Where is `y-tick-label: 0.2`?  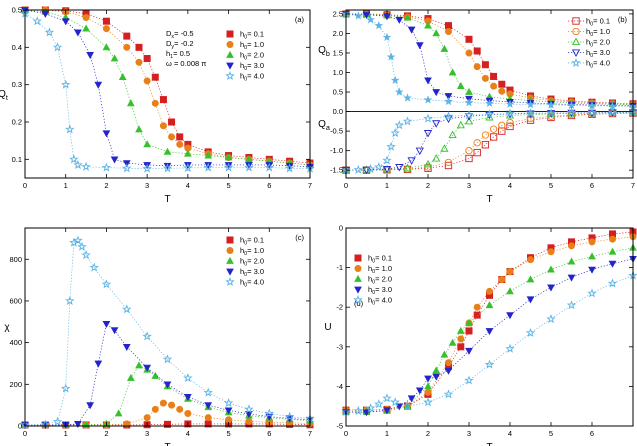 y-tick-label: 0.2 is located at coordinates (17, 122).